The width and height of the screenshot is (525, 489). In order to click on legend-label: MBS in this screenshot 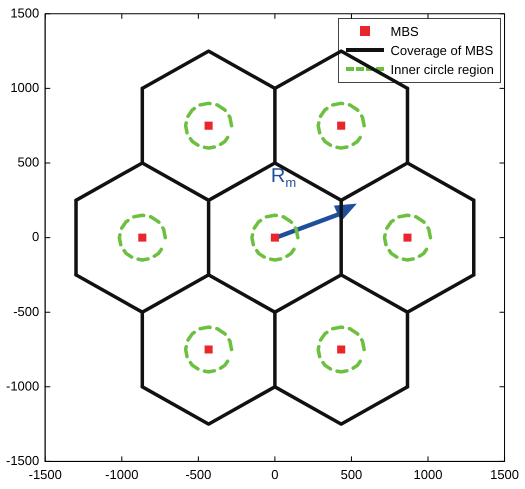, I will do `click(404, 31)`.